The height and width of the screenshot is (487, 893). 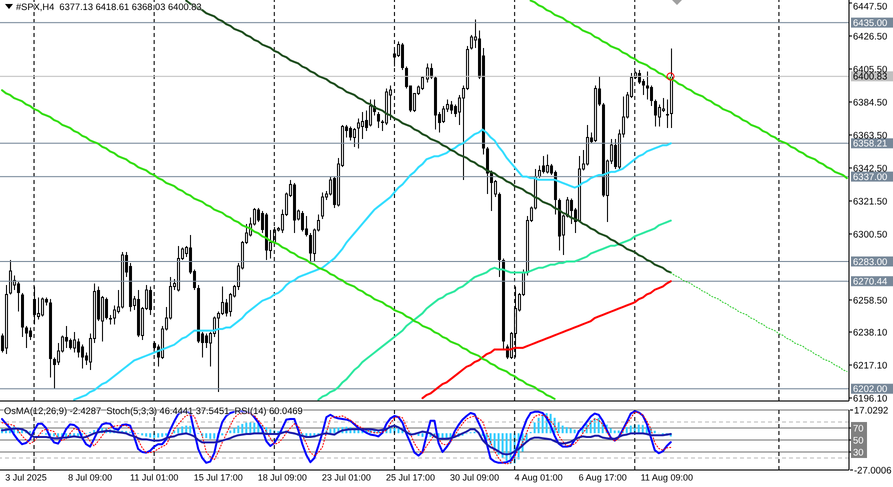 What do you see at coordinates (90, 477) in the screenshot?
I see `x-tick-label: 8 Jul 09:00` at bounding box center [90, 477].